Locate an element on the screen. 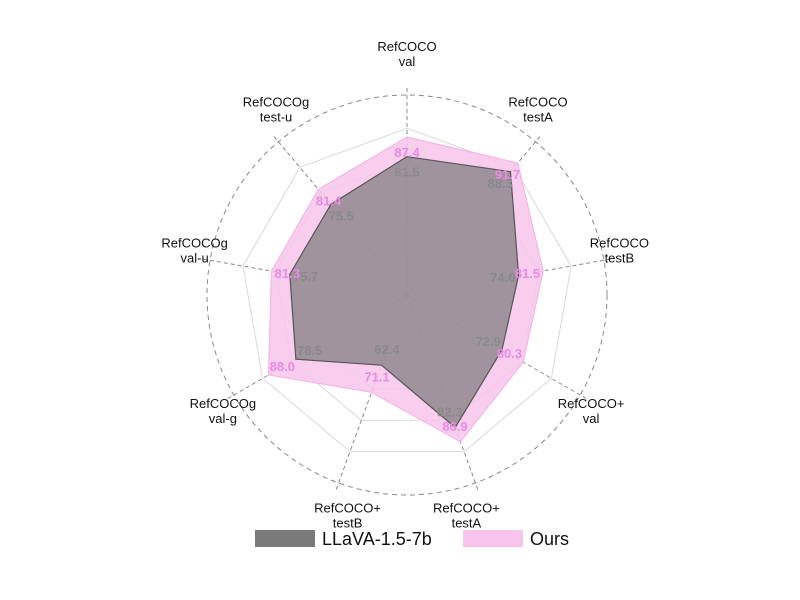 The image size is (800, 600). value-label-ours: 80.3 is located at coordinates (509, 353).